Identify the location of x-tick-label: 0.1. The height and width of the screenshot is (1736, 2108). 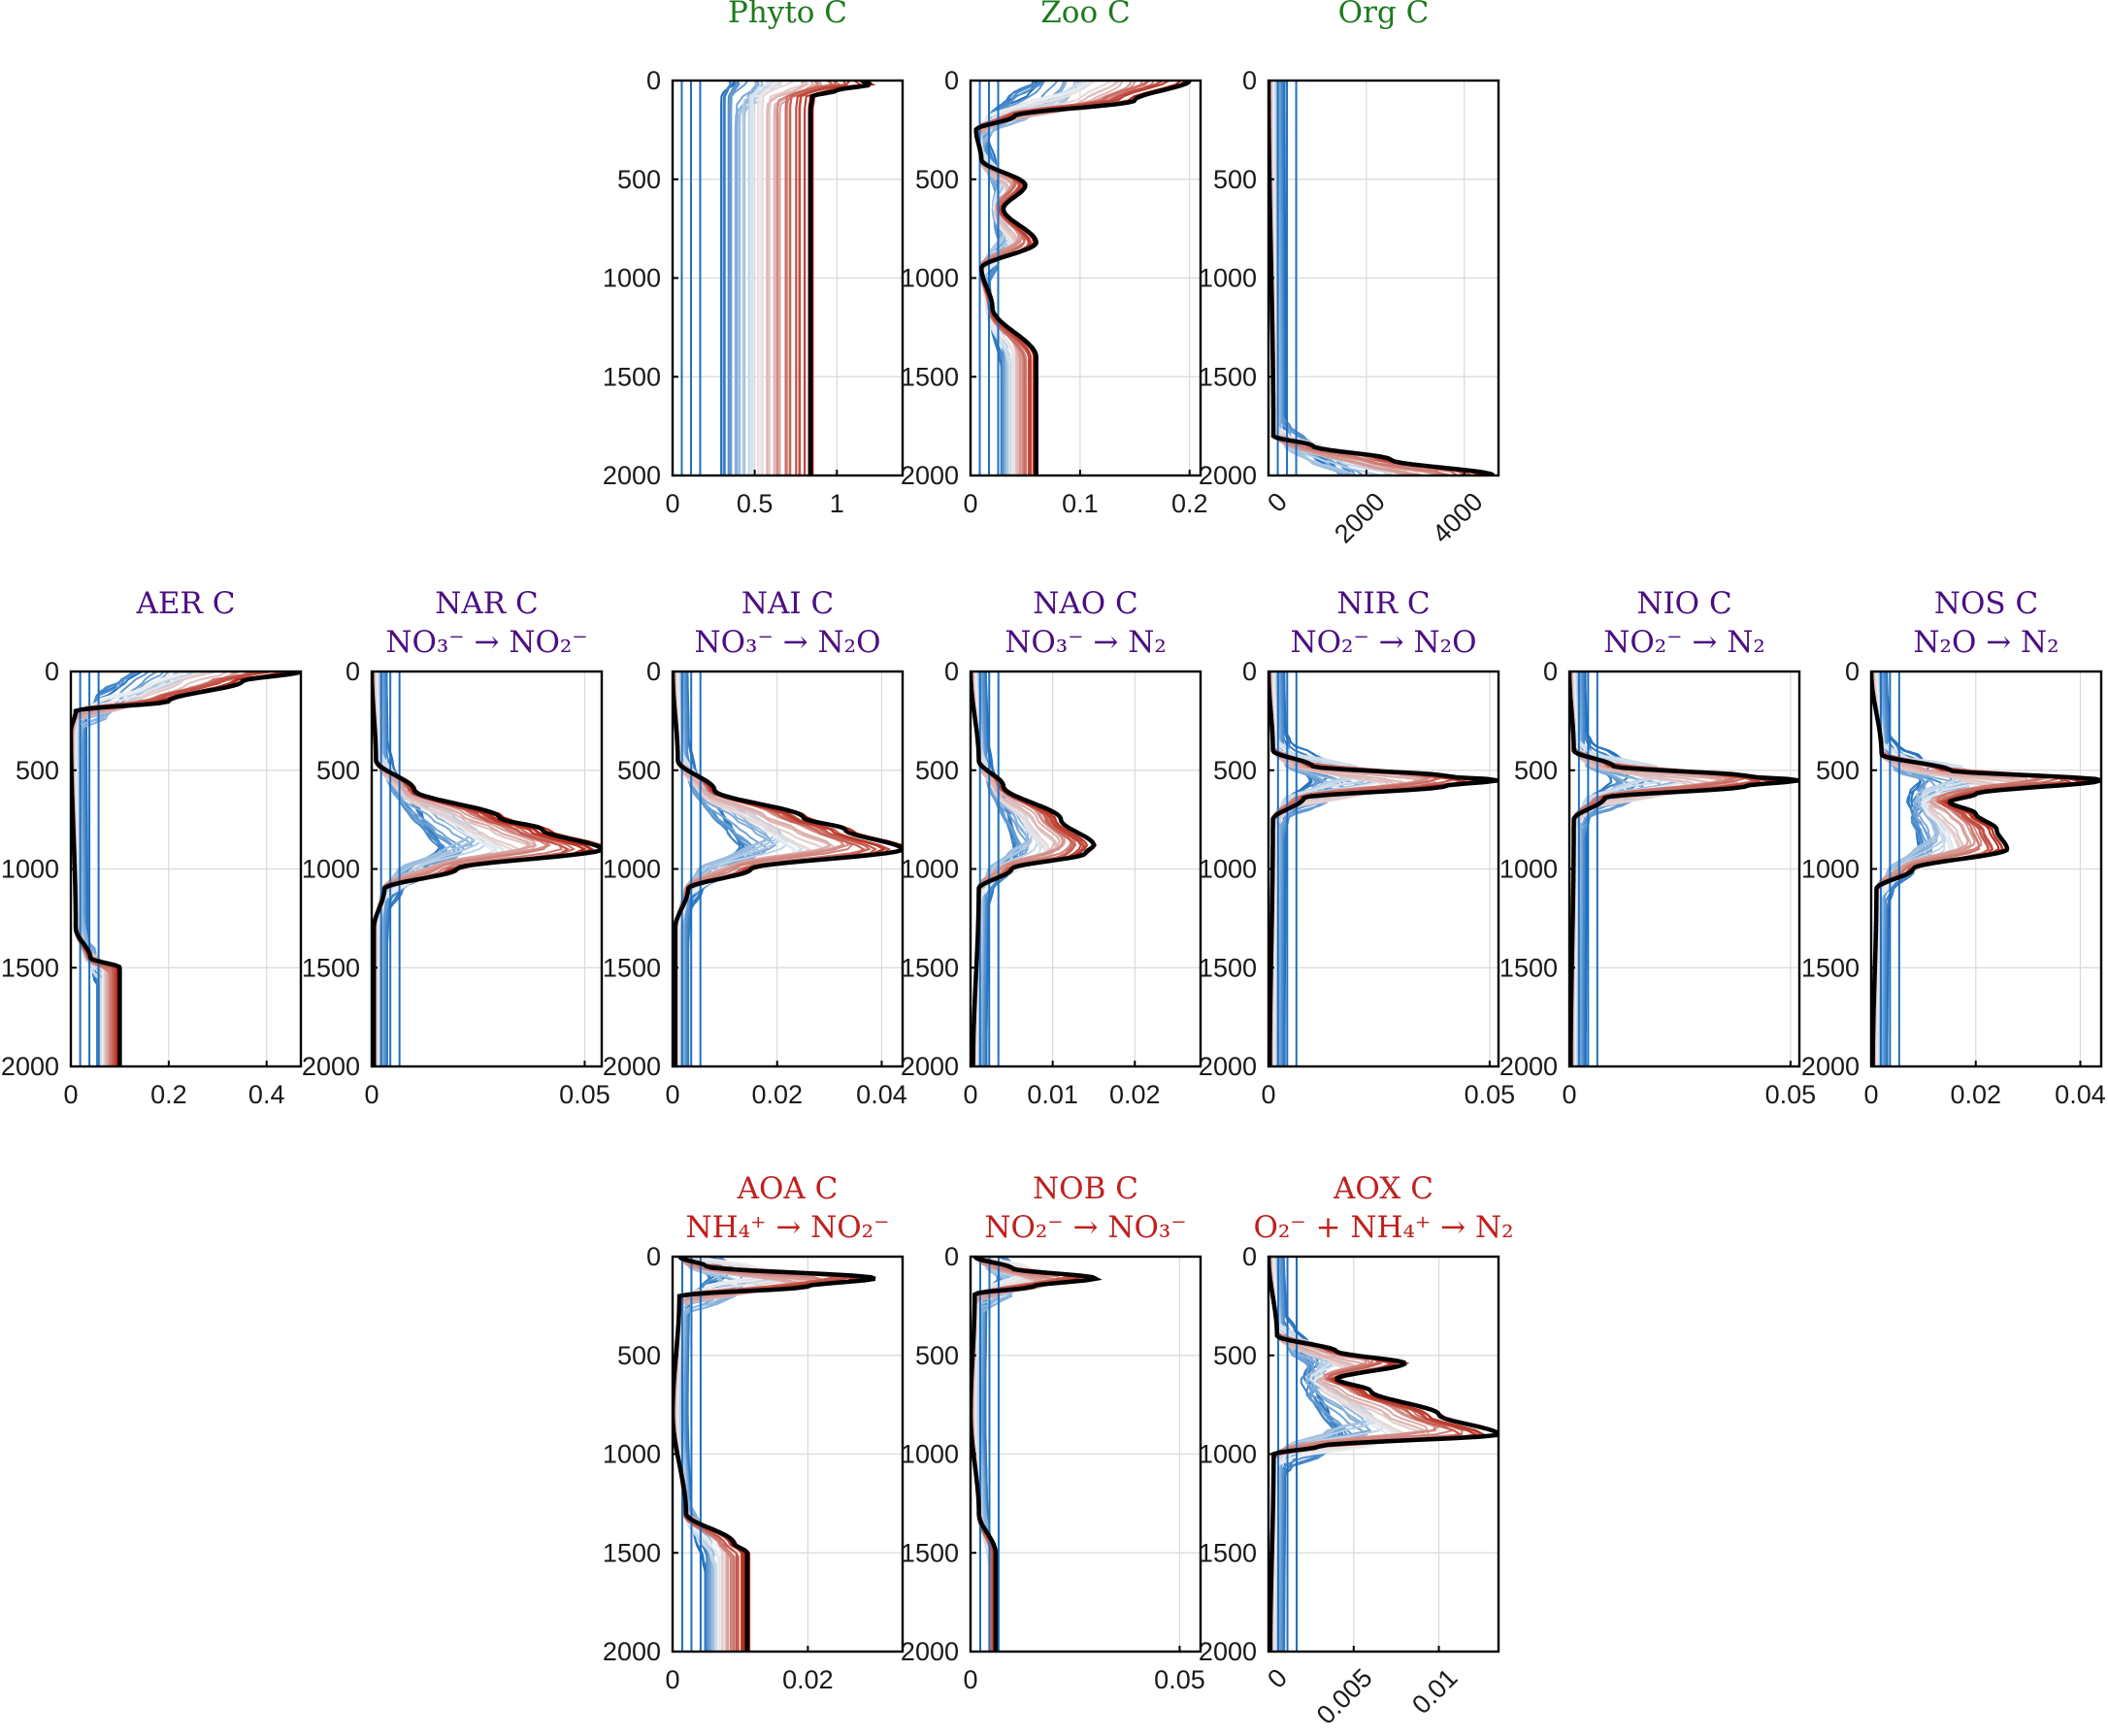
(1080, 503).